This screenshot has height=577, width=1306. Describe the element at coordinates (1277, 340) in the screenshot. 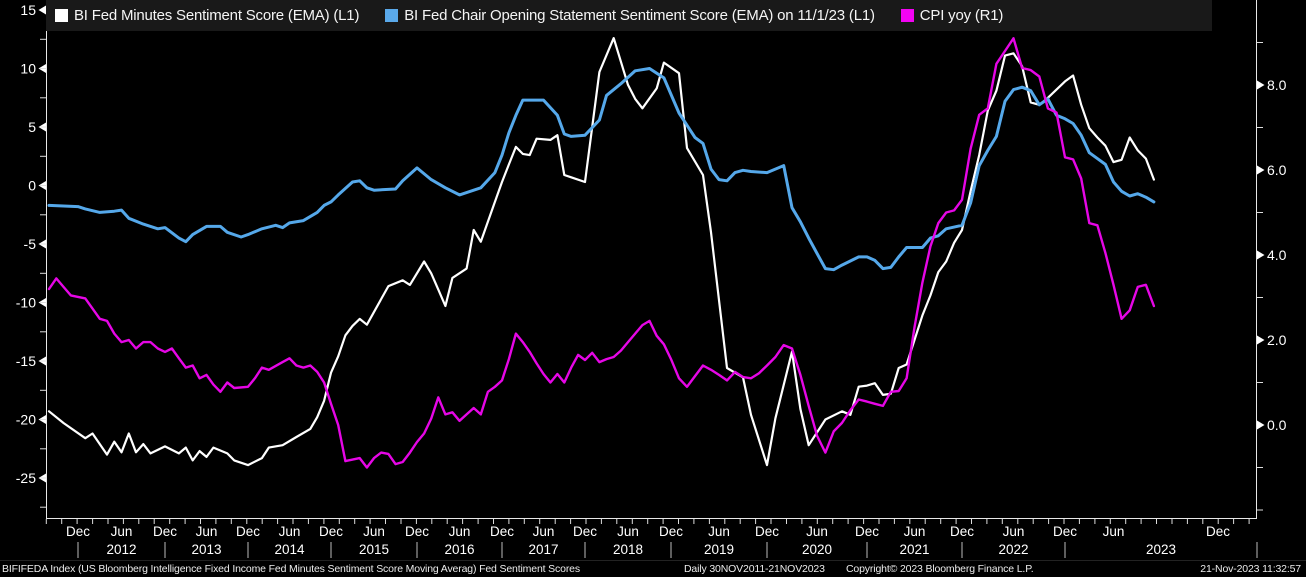

I see `right-axis-tick-label: 2.0` at that location.